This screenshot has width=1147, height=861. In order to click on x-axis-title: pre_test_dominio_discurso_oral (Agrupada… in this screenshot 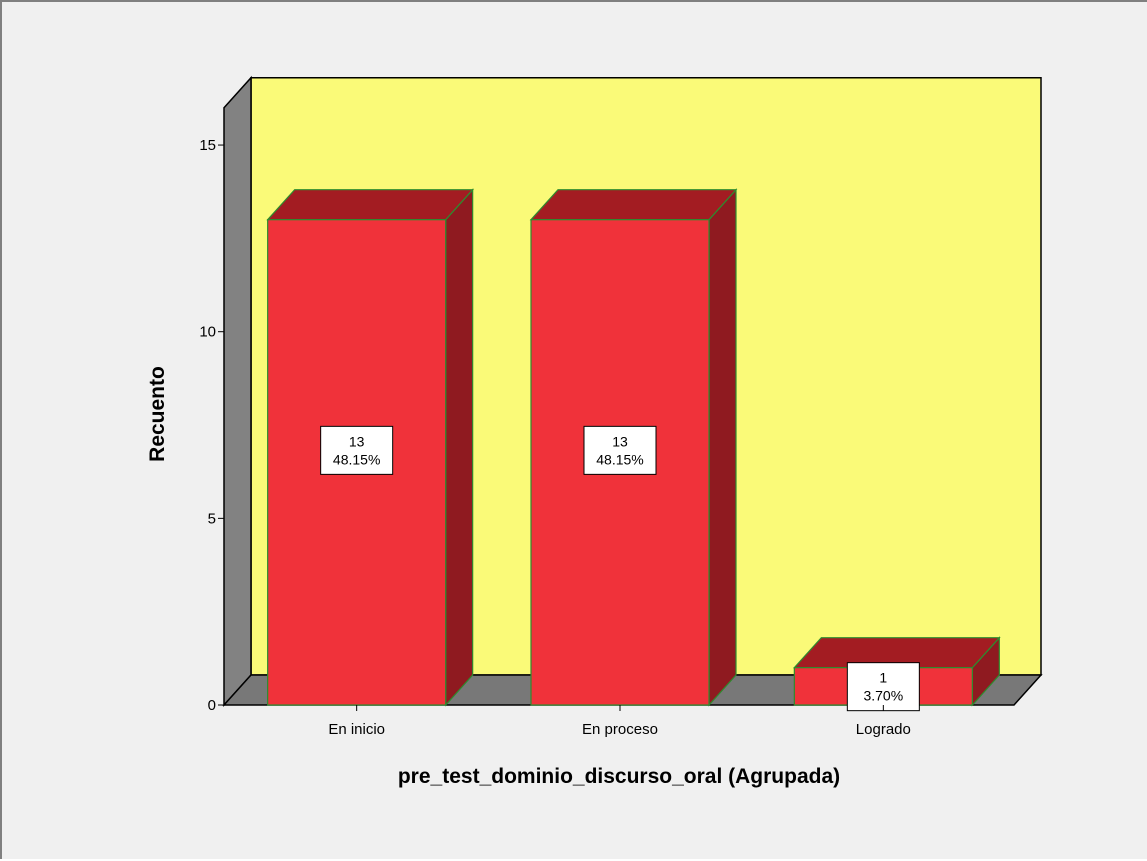, I will do `click(619, 776)`.